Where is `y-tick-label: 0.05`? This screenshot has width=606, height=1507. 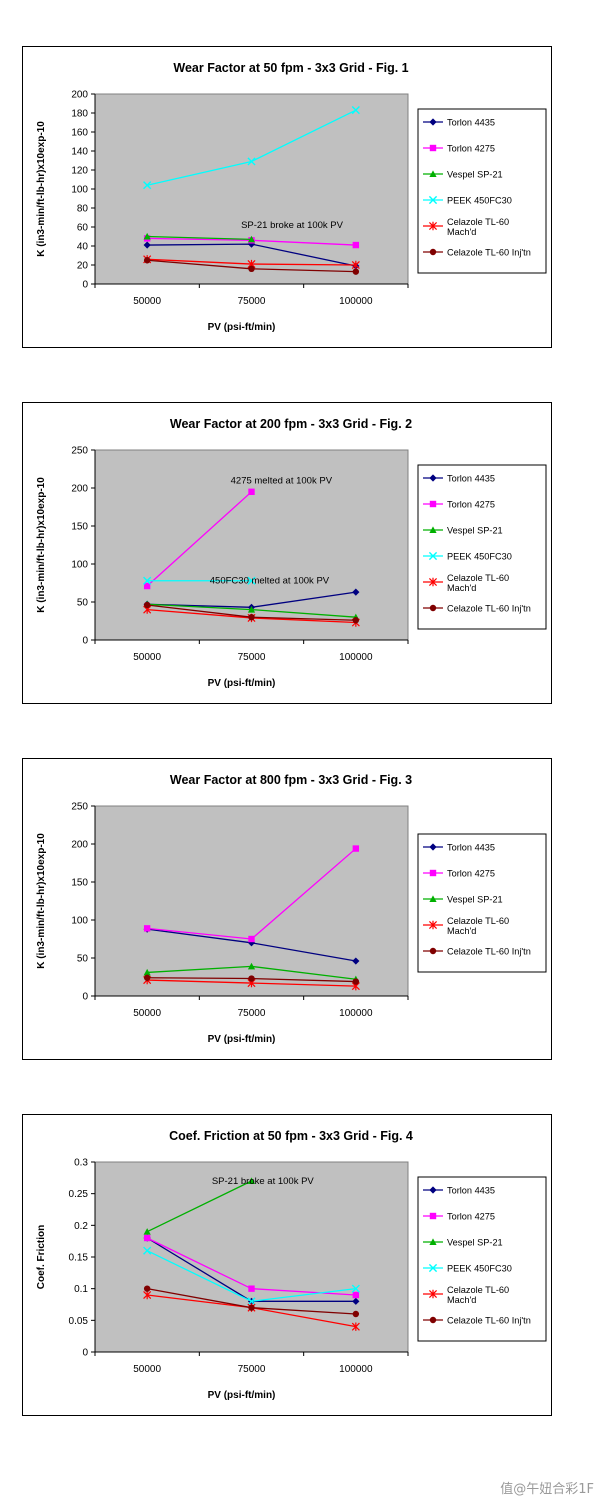
y-tick-label: 0.05 is located at coordinates (79, 1321).